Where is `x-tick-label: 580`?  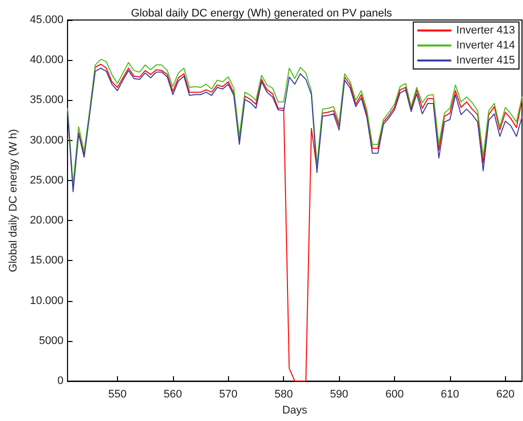 x-tick-label: 580 is located at coordinates (283, 394).